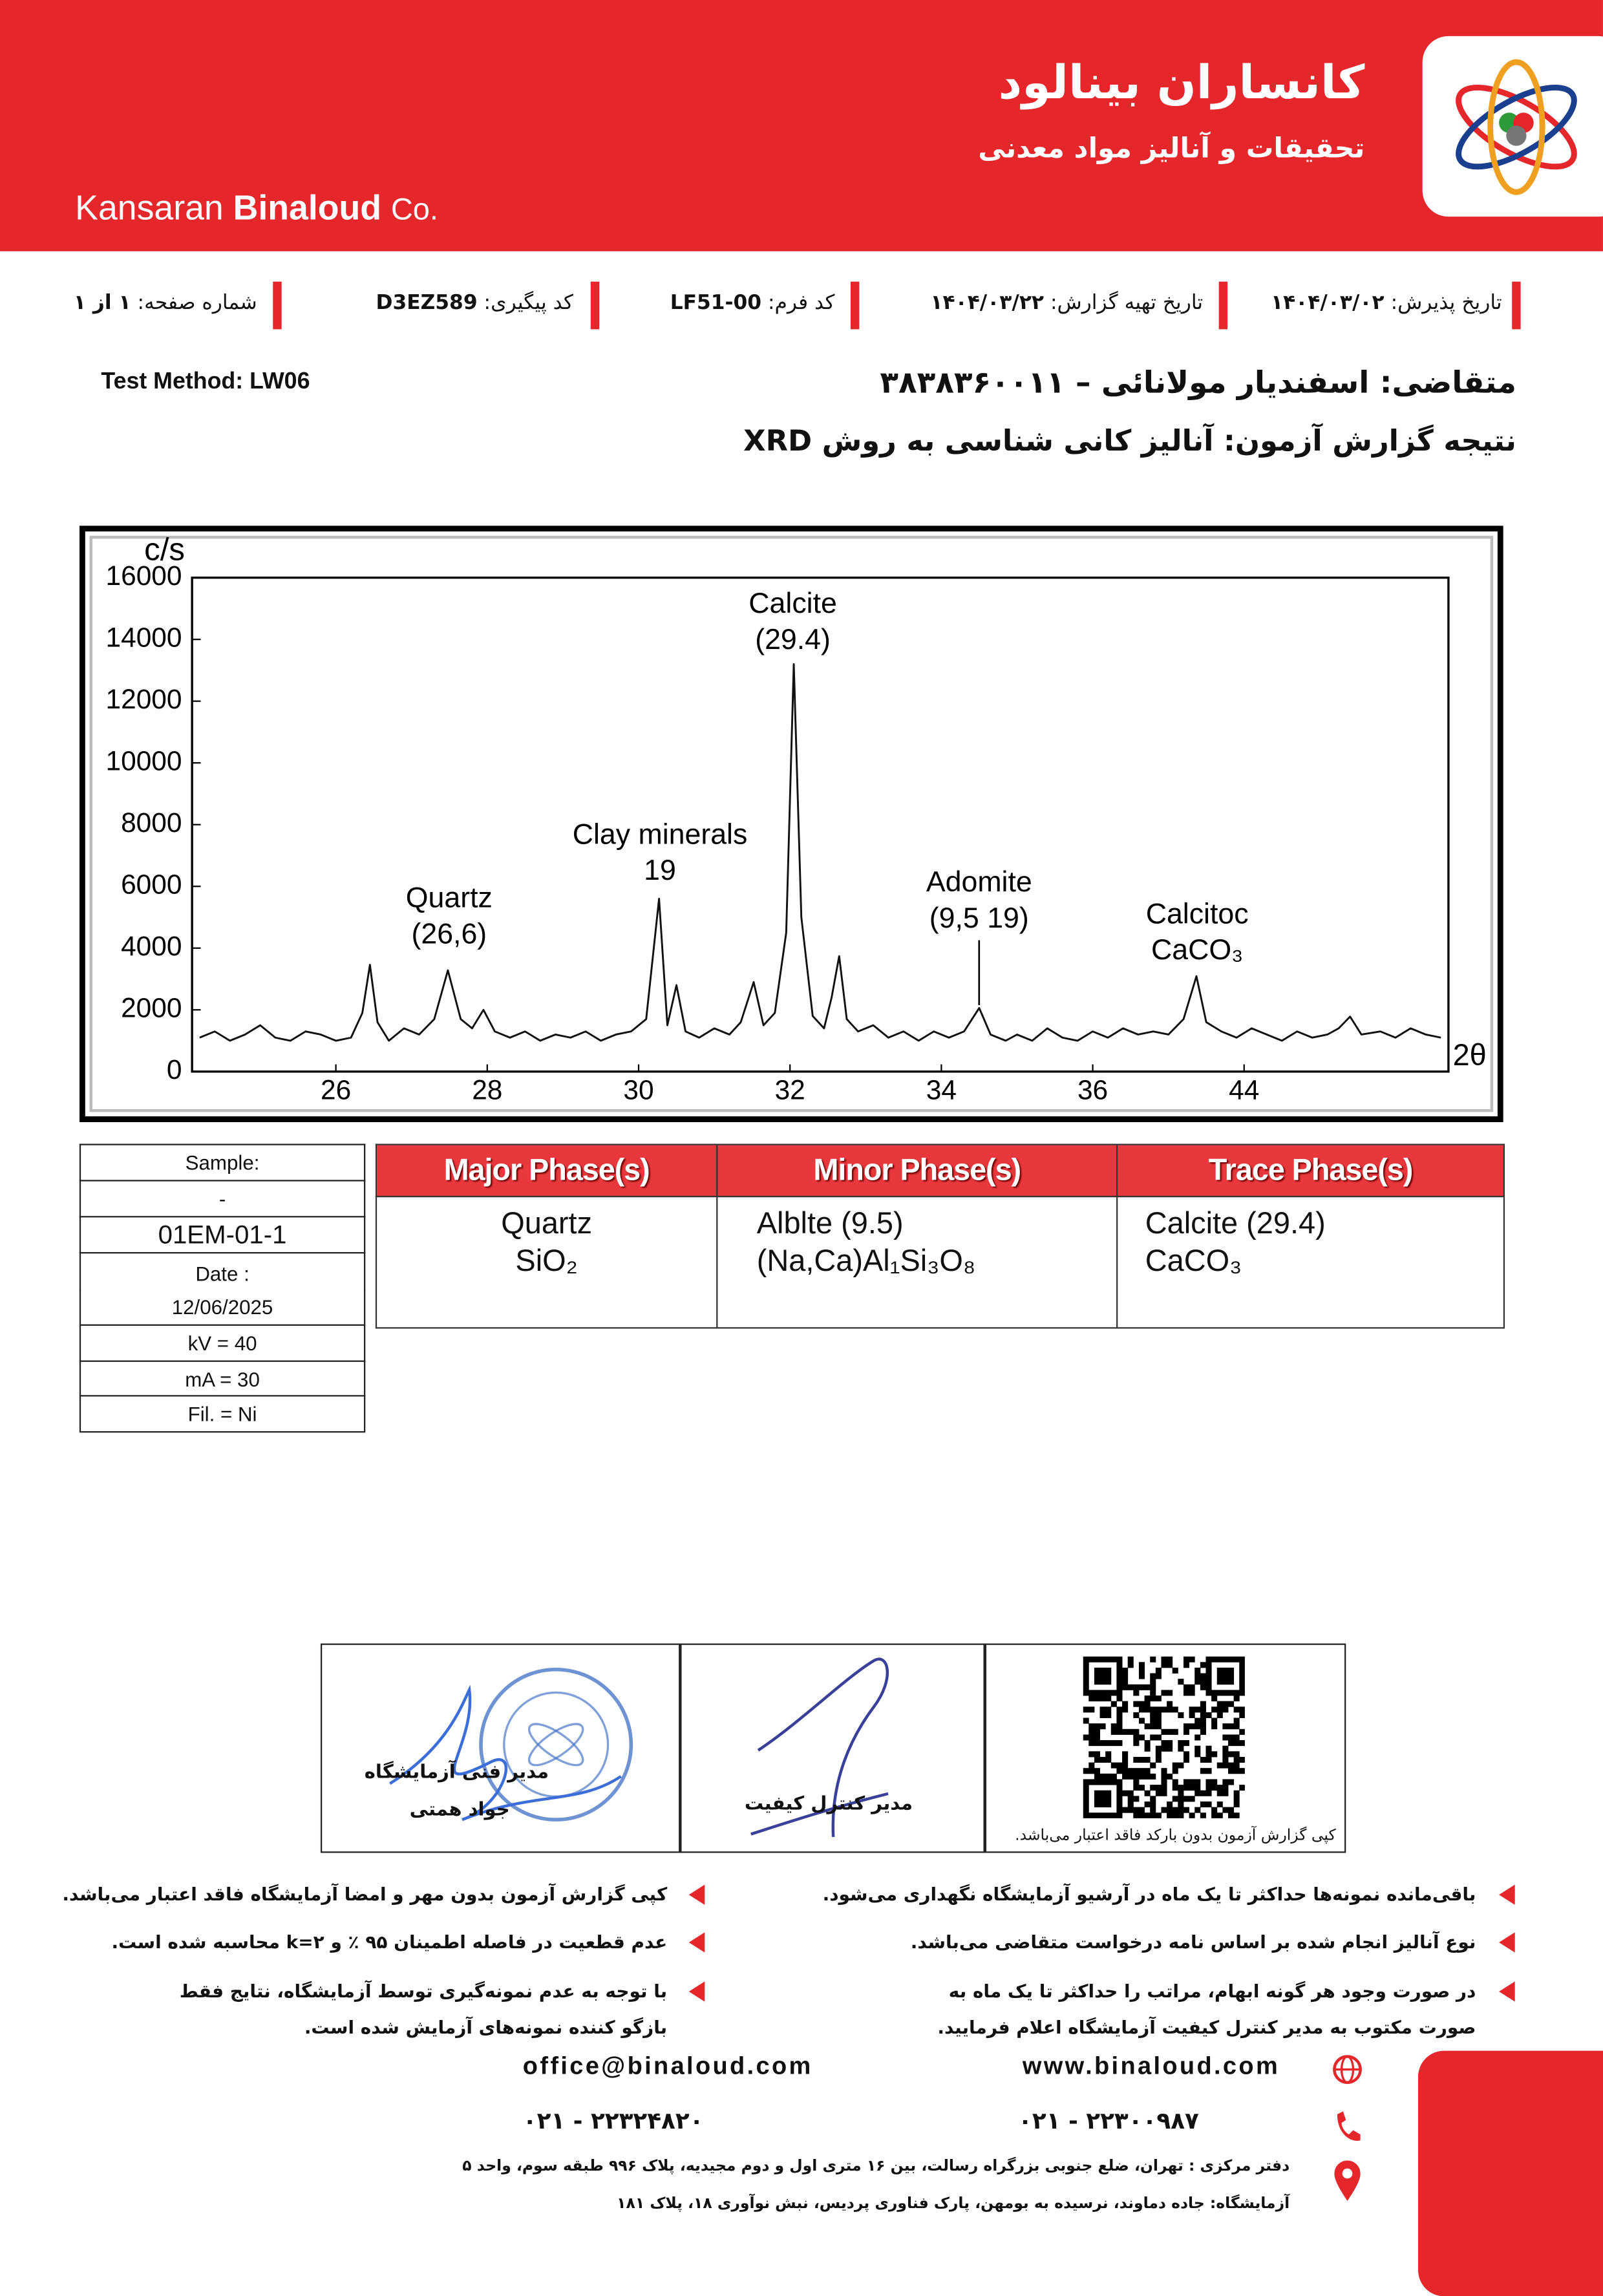 The height and width of the screenshot is (2296, 1603). What do you see at coordinates (427, 303) in the screenshot?
I see `info-value: D3EZ589` at bounding box center [427, 303].